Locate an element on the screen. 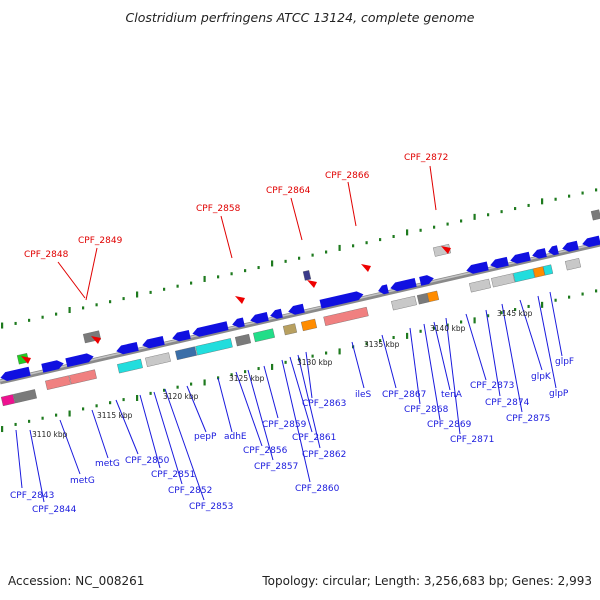 This screenshot has height=600, width=600. kbp-label: 3130 kbp is located at coordinates (315, 362).